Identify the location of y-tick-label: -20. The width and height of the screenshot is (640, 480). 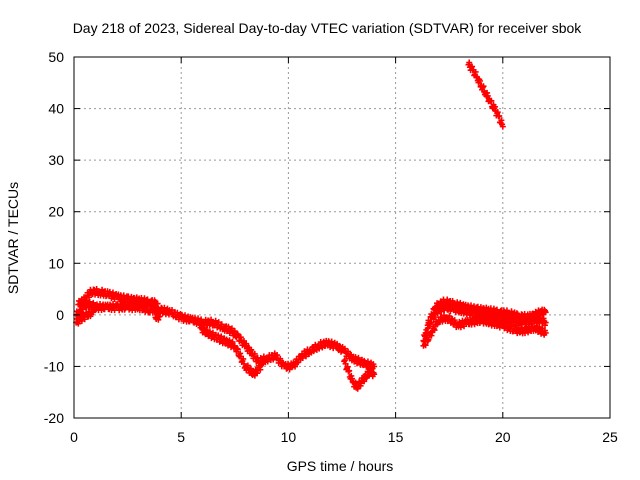
(54, 418).